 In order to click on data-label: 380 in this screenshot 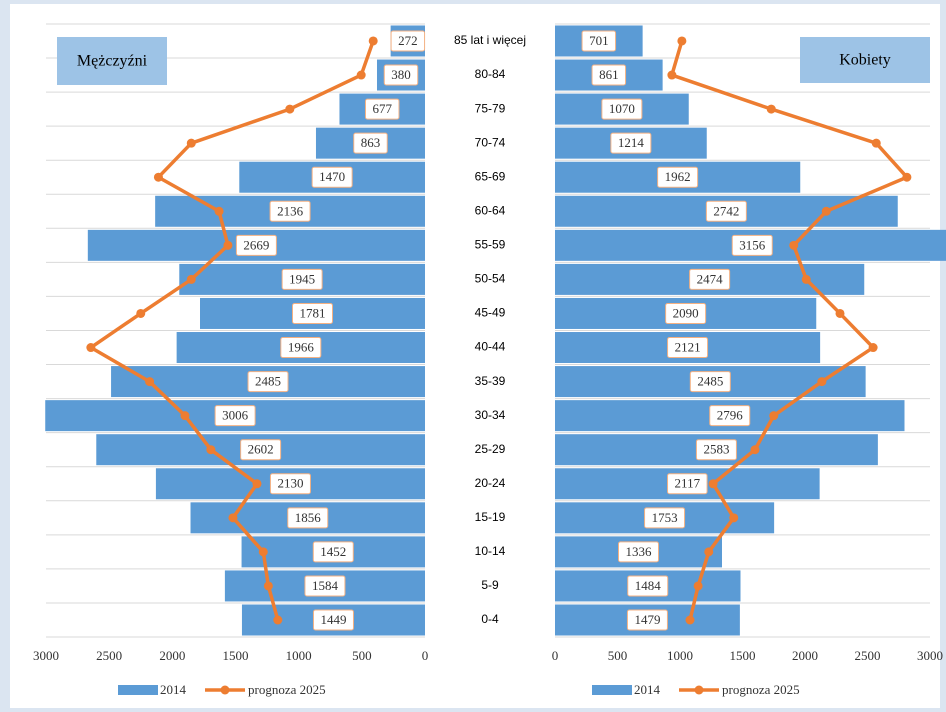, I will do `click(401, 74)`.